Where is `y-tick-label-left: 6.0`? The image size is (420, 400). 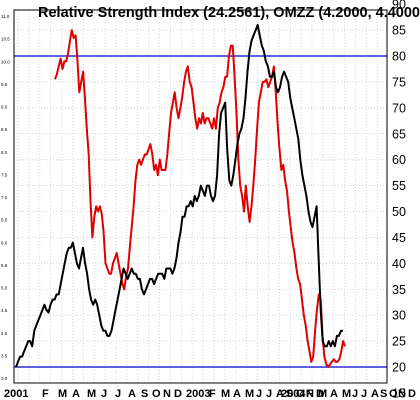
y-tick-label-left: 6.0 is located at coordinates (4, 242).